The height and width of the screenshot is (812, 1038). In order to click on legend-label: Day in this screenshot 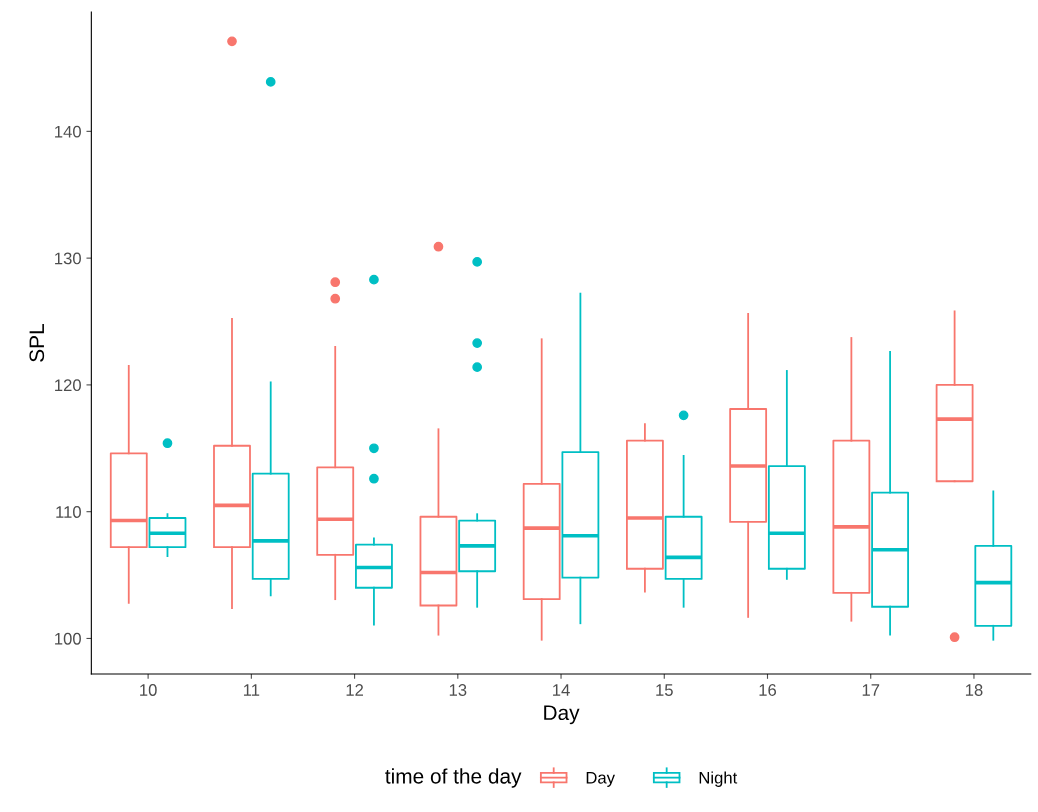, I will do `click(600, 779)`.